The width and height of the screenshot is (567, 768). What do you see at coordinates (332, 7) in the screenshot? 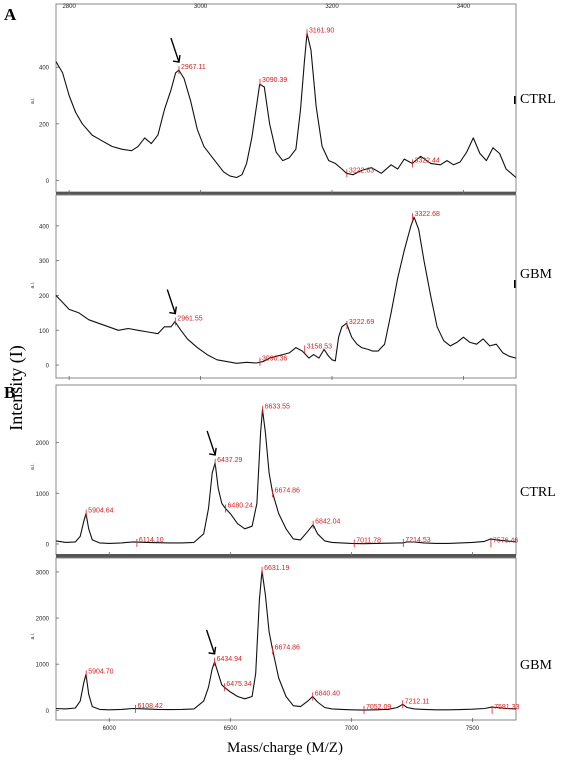
I see `x-tick-label: 3200` at bounding box center [332, 7].